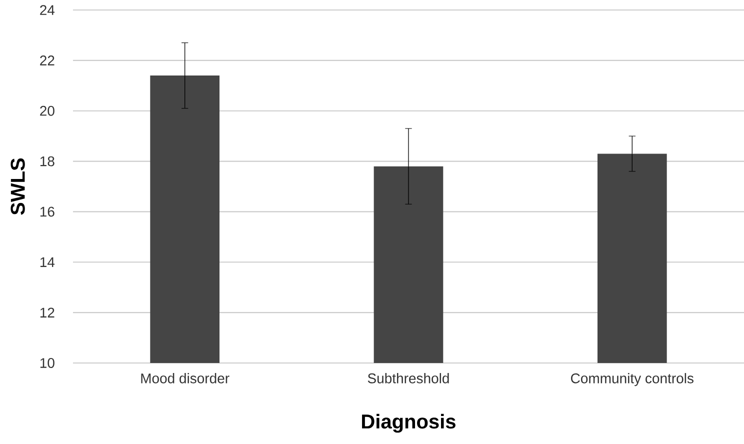 Image resolution: width=744 pixels, height=444 pixels. I want to click on x-axis-title: Diagnosis, so click(409, 423).